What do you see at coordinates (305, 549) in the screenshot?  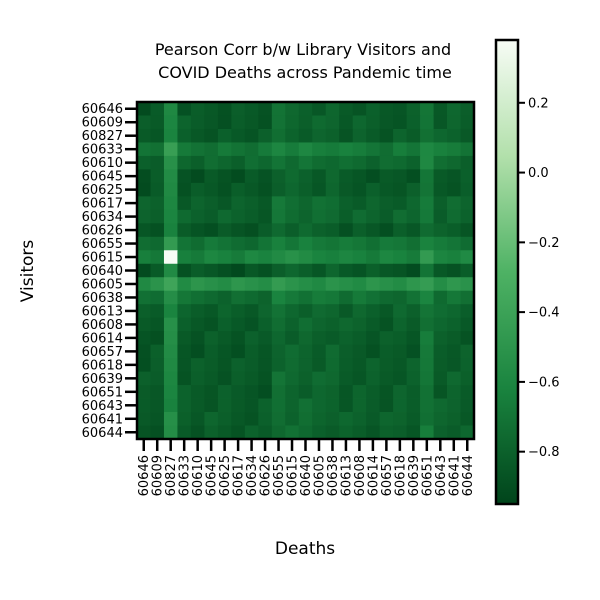 I see `x-axis-label: Deaths` at bounding box center [305, 549].